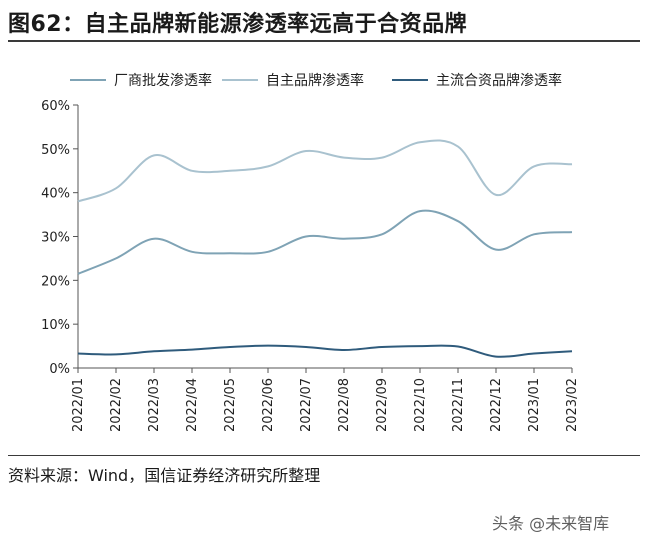 The height and width of the screenshot is (545, 650). What do you see at coordinates (344, 405) in the screenshot?
I see `x-tick-label: 2022/08` at bounding box center [344, 405].